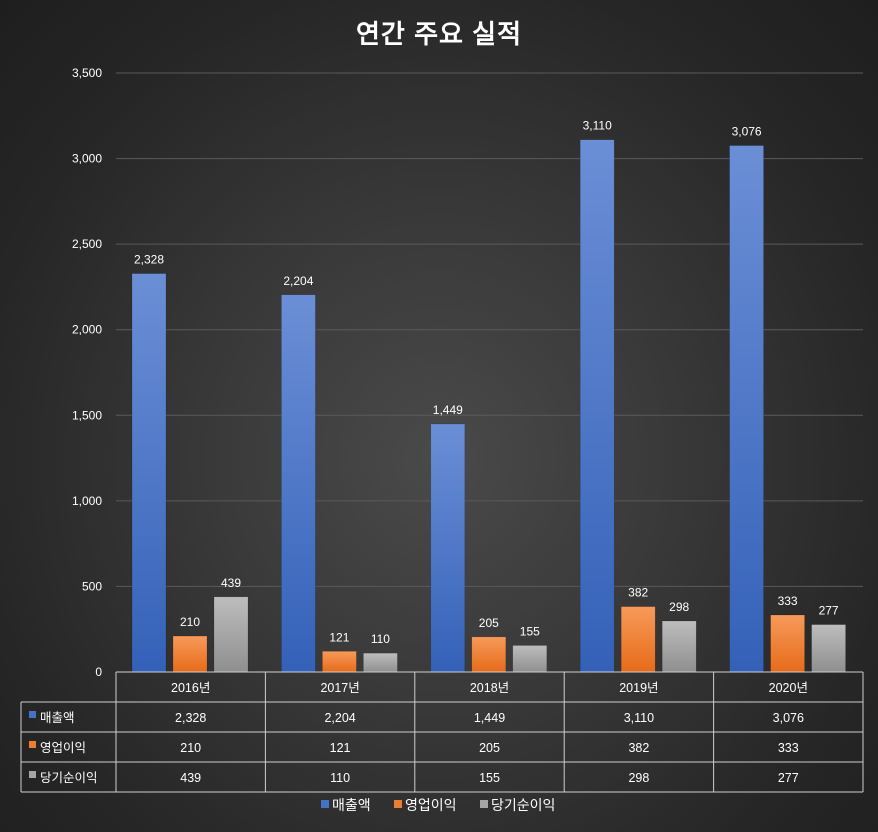 This screenshot has height=832, width=878. Describe the element at coordinates (87, 73) in the screenshot. I see `y-tick-label: 3,500` at that location.